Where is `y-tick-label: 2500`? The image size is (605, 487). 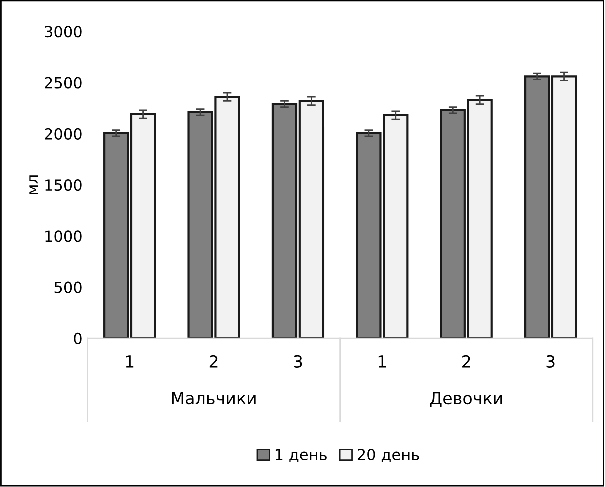 y-tick-label: 2500 is located at coordinates (63, 83).